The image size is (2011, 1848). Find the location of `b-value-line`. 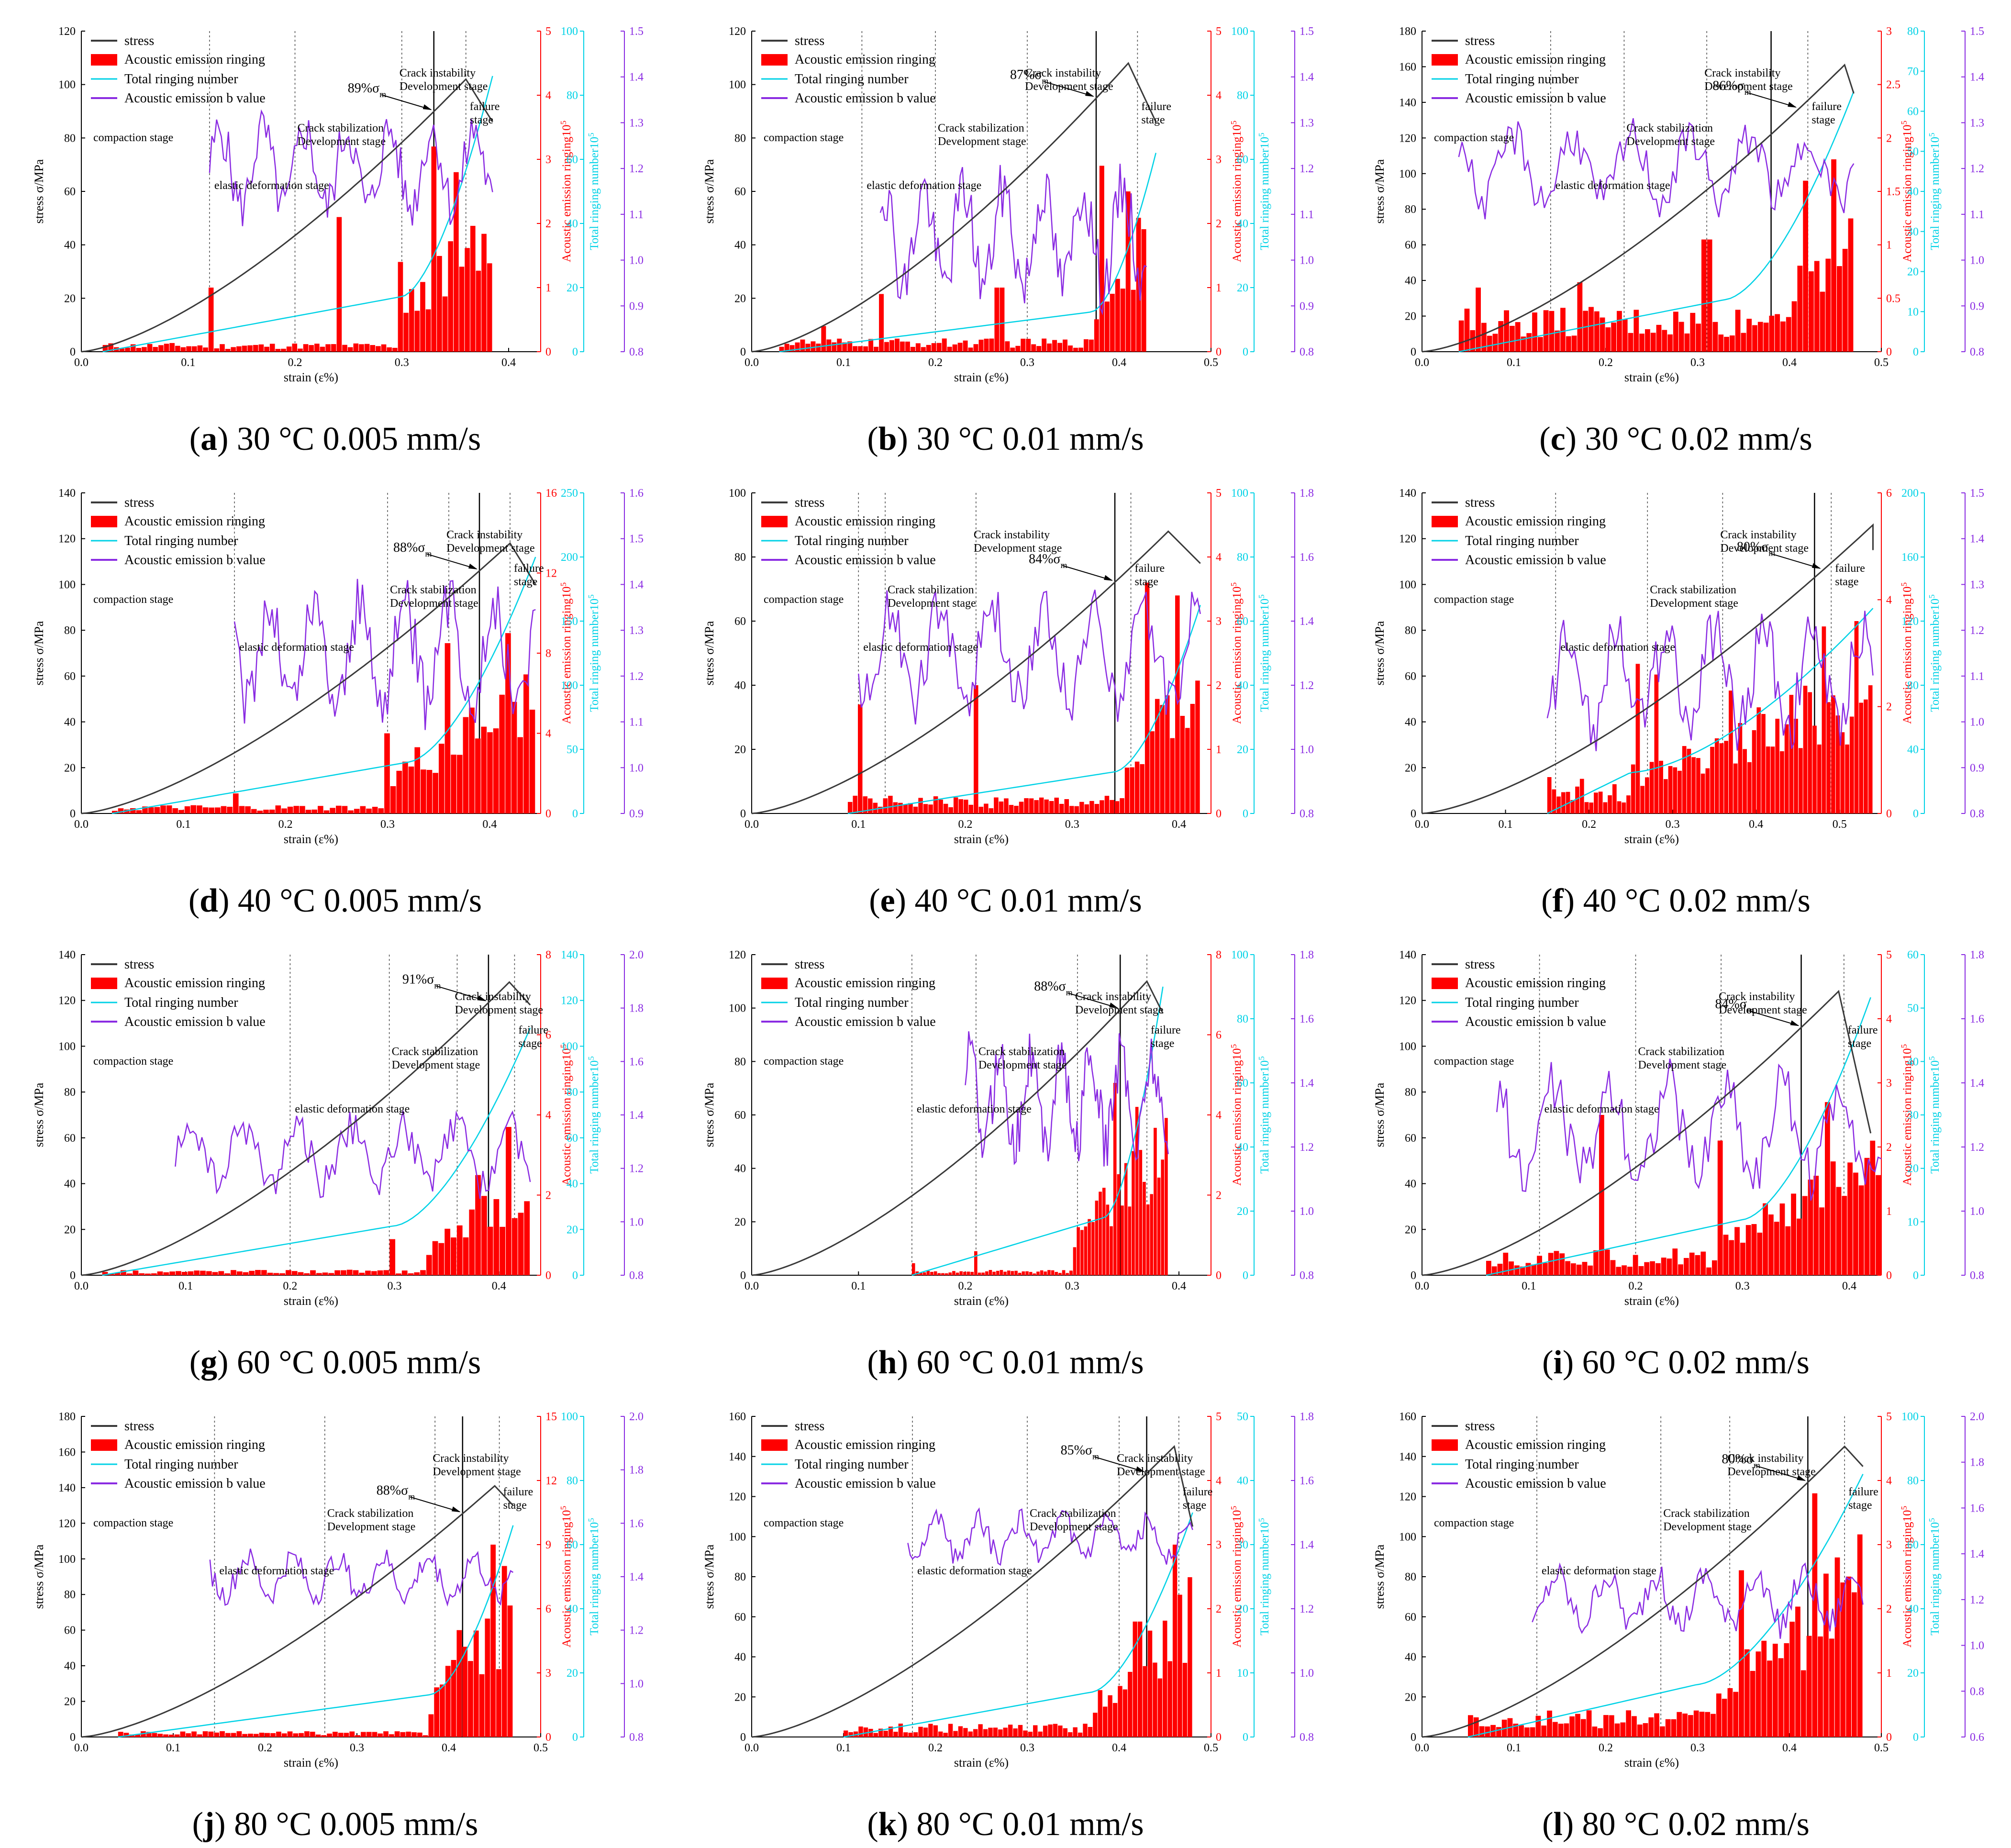

b-value-line is located at coordinates (351, 168).